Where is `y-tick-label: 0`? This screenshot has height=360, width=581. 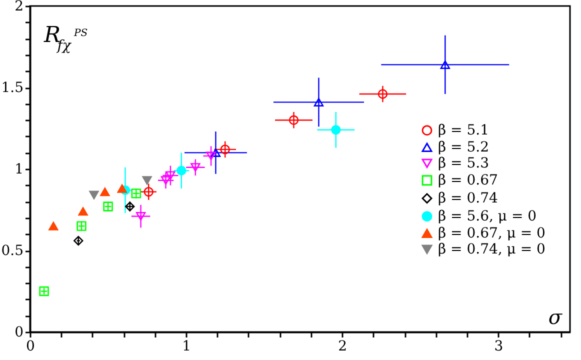
y-tick-label: 0 is located at coordinates (19, 332).